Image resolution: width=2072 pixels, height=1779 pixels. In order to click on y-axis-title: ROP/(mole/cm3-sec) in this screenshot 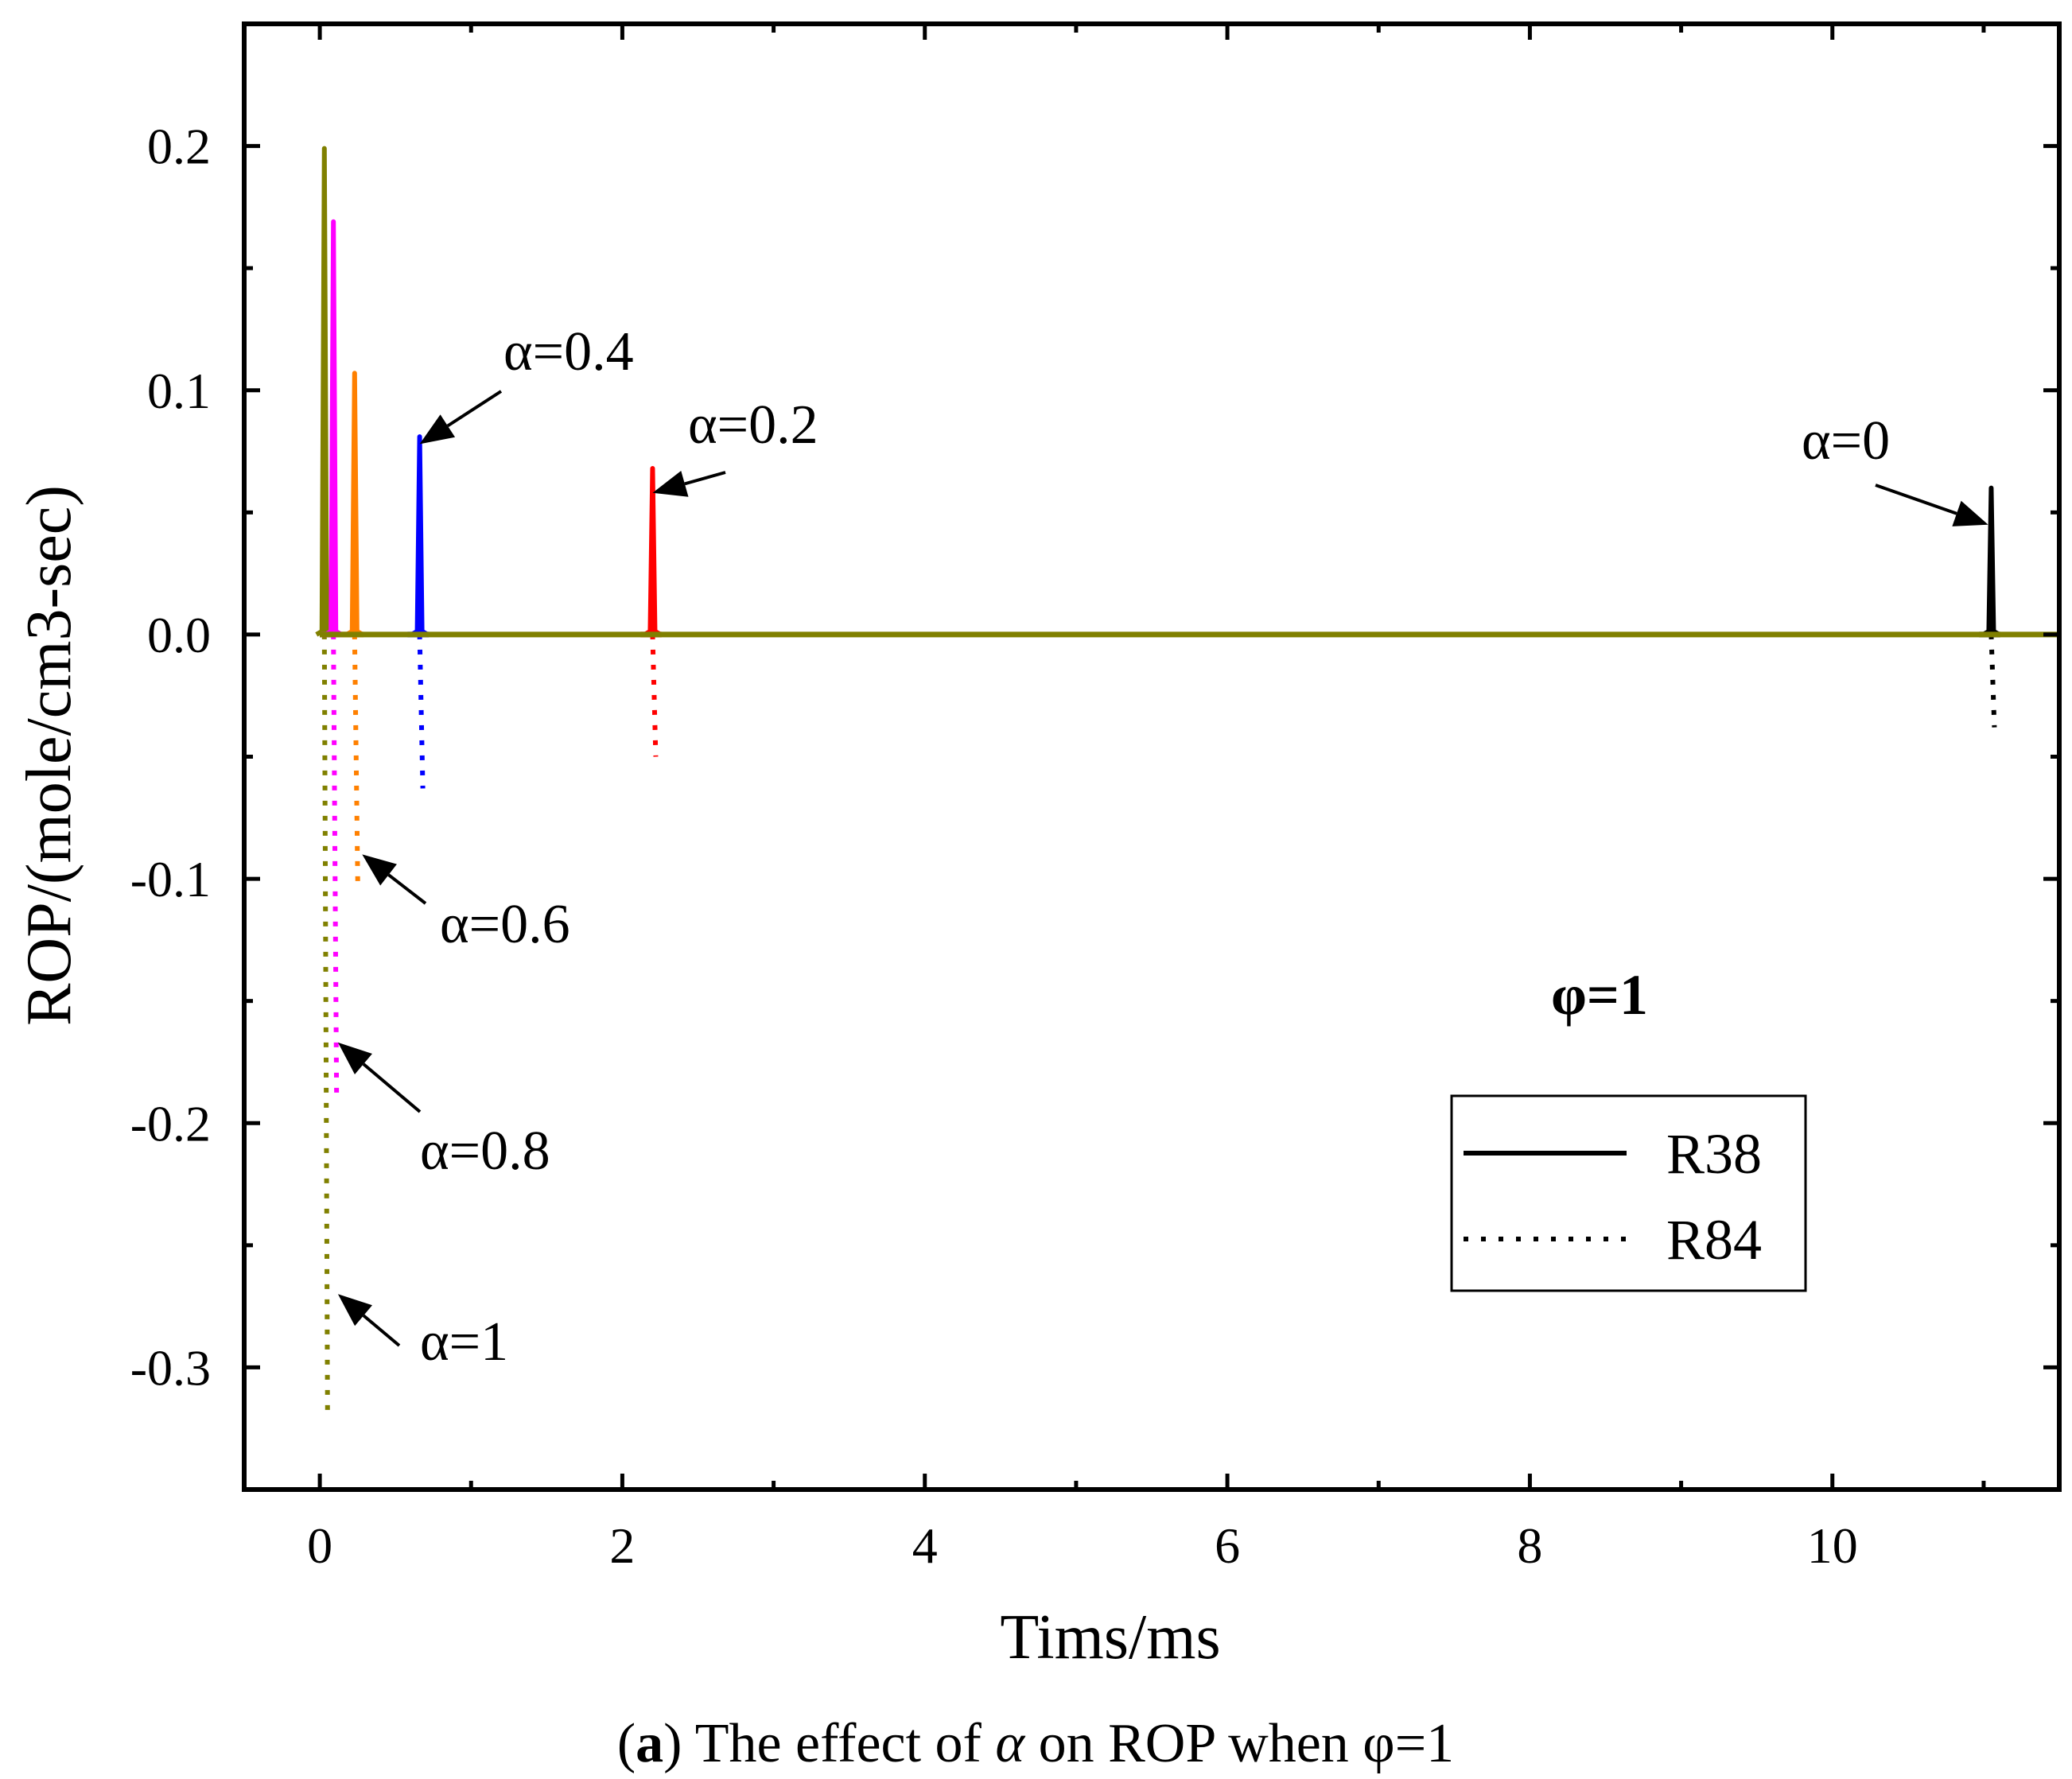, I will do `click(49, 755)`.